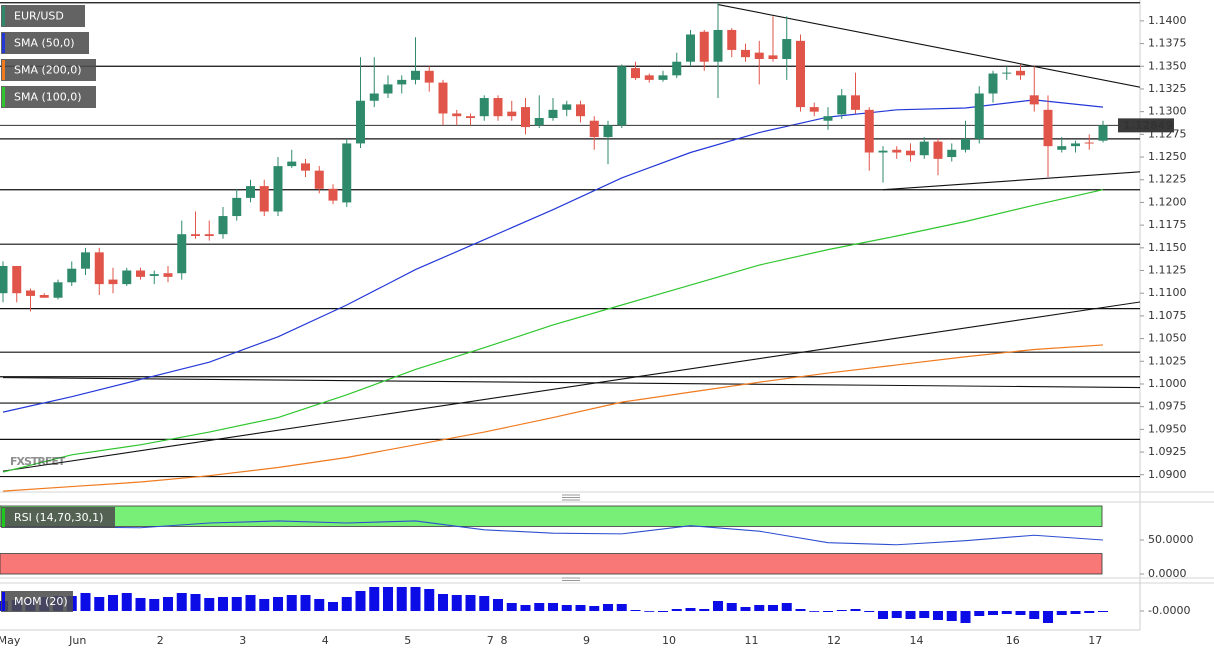 Image resolution: width=1214 pixels, height=653 pixels. I want to click on y-tick-label: 1.0975, so click(1167, 406).